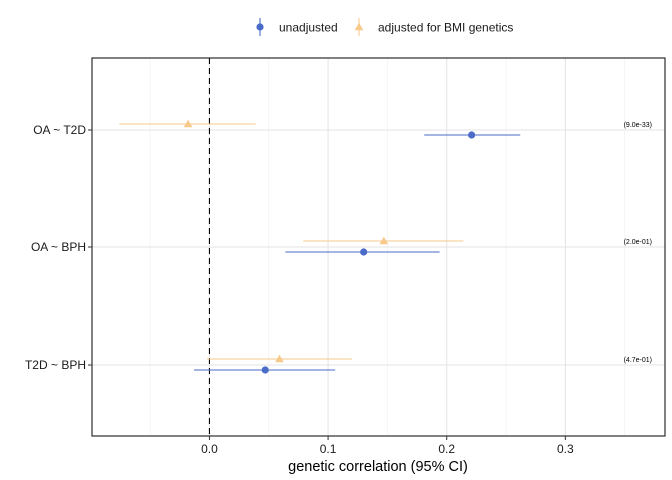  I want to click on x-tick-label: 0.0, so click(209, 449).